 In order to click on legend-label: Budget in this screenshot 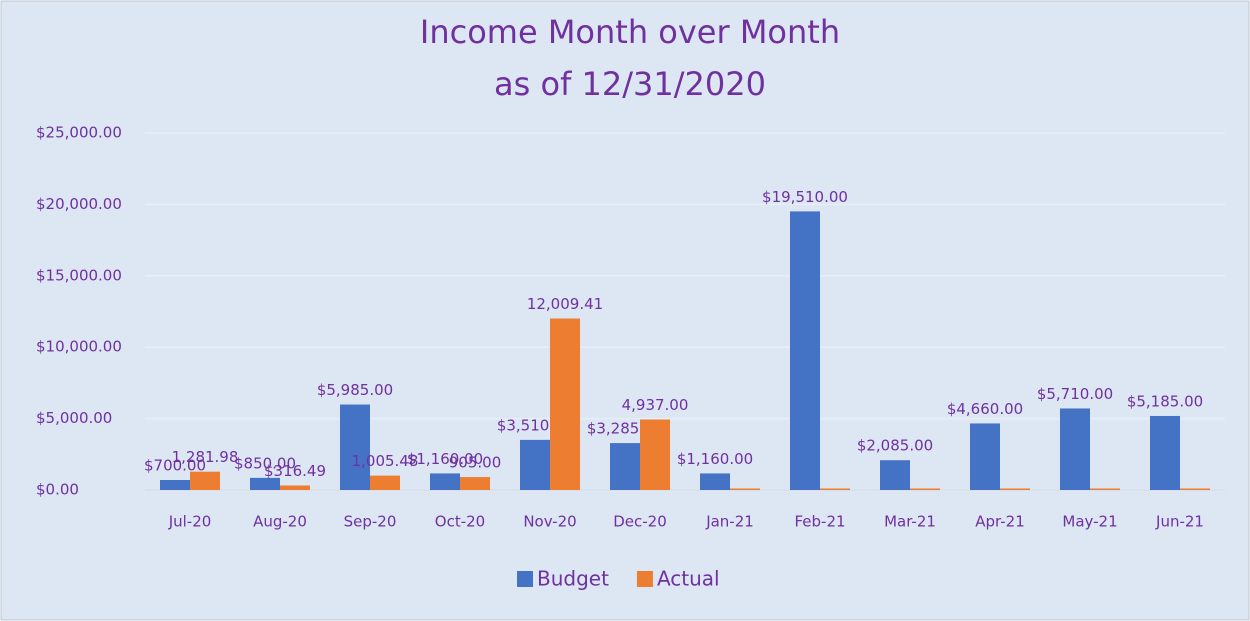, I will do `click(573, 579)`.